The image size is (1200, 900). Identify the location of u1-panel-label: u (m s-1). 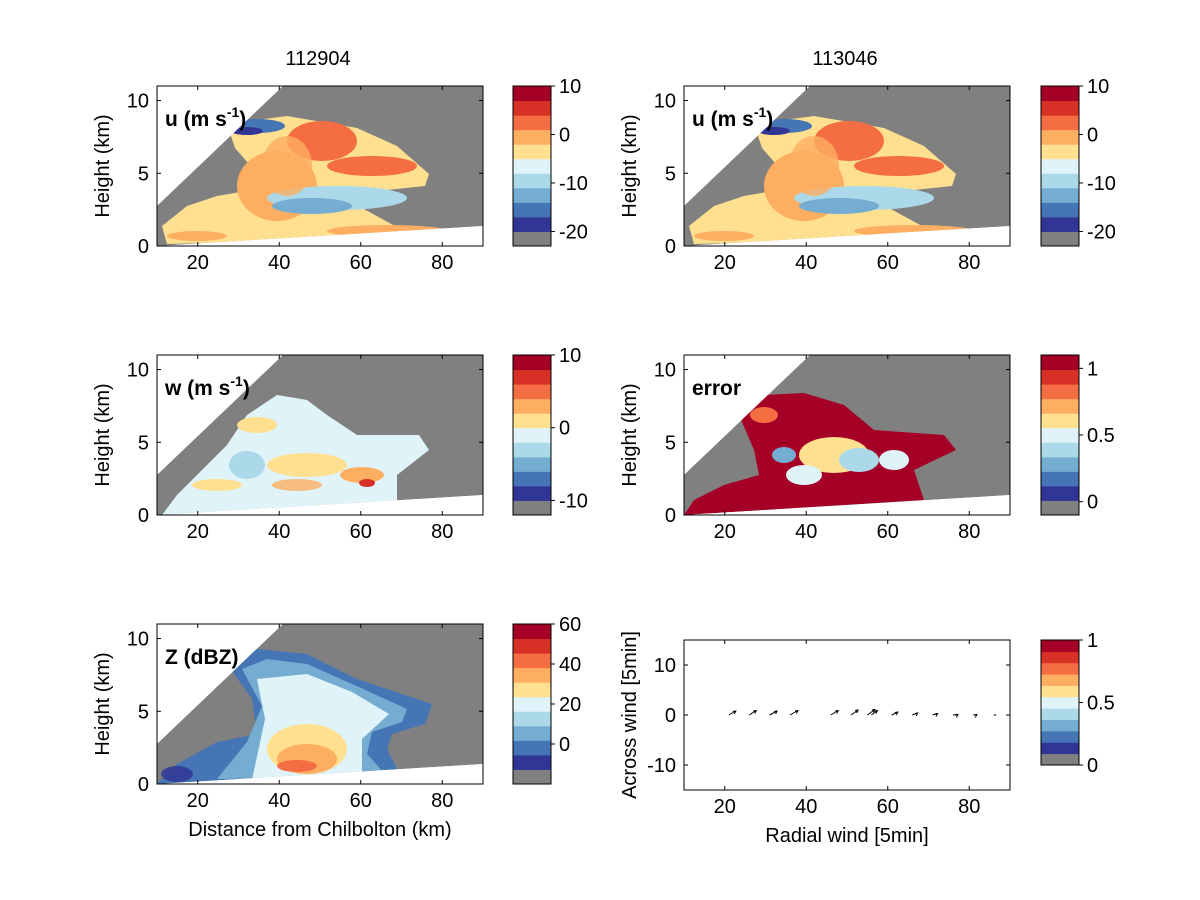
(205, 117).